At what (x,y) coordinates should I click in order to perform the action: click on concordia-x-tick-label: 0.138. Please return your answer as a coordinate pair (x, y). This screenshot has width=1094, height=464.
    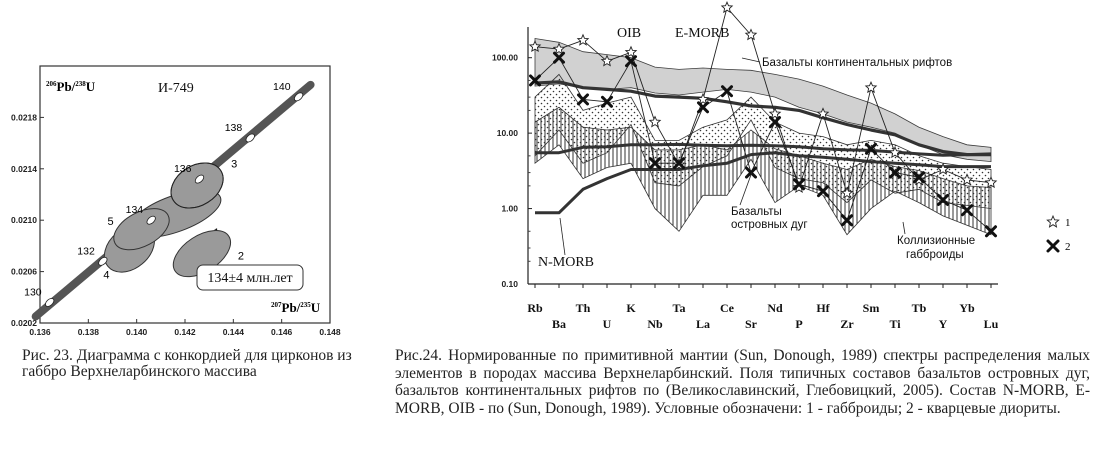
    Looking at the image, I should click on (89, 332).